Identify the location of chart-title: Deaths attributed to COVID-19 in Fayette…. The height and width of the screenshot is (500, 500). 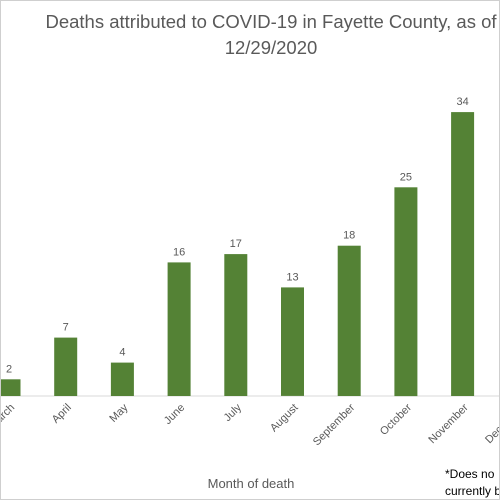
(250, 35).